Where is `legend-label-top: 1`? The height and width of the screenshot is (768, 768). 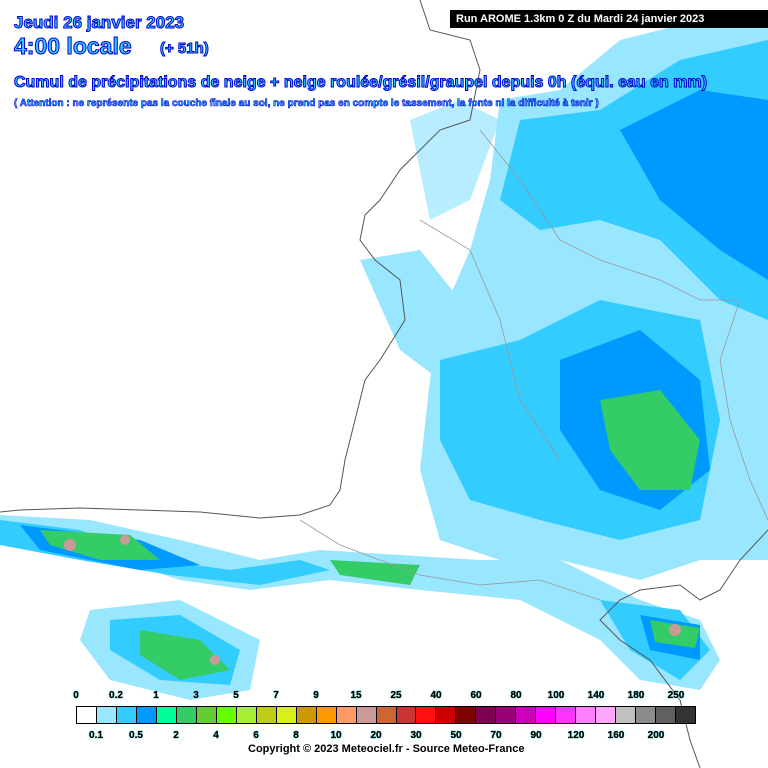
legend-label-top: 1 is located at coordinates (156, 695).